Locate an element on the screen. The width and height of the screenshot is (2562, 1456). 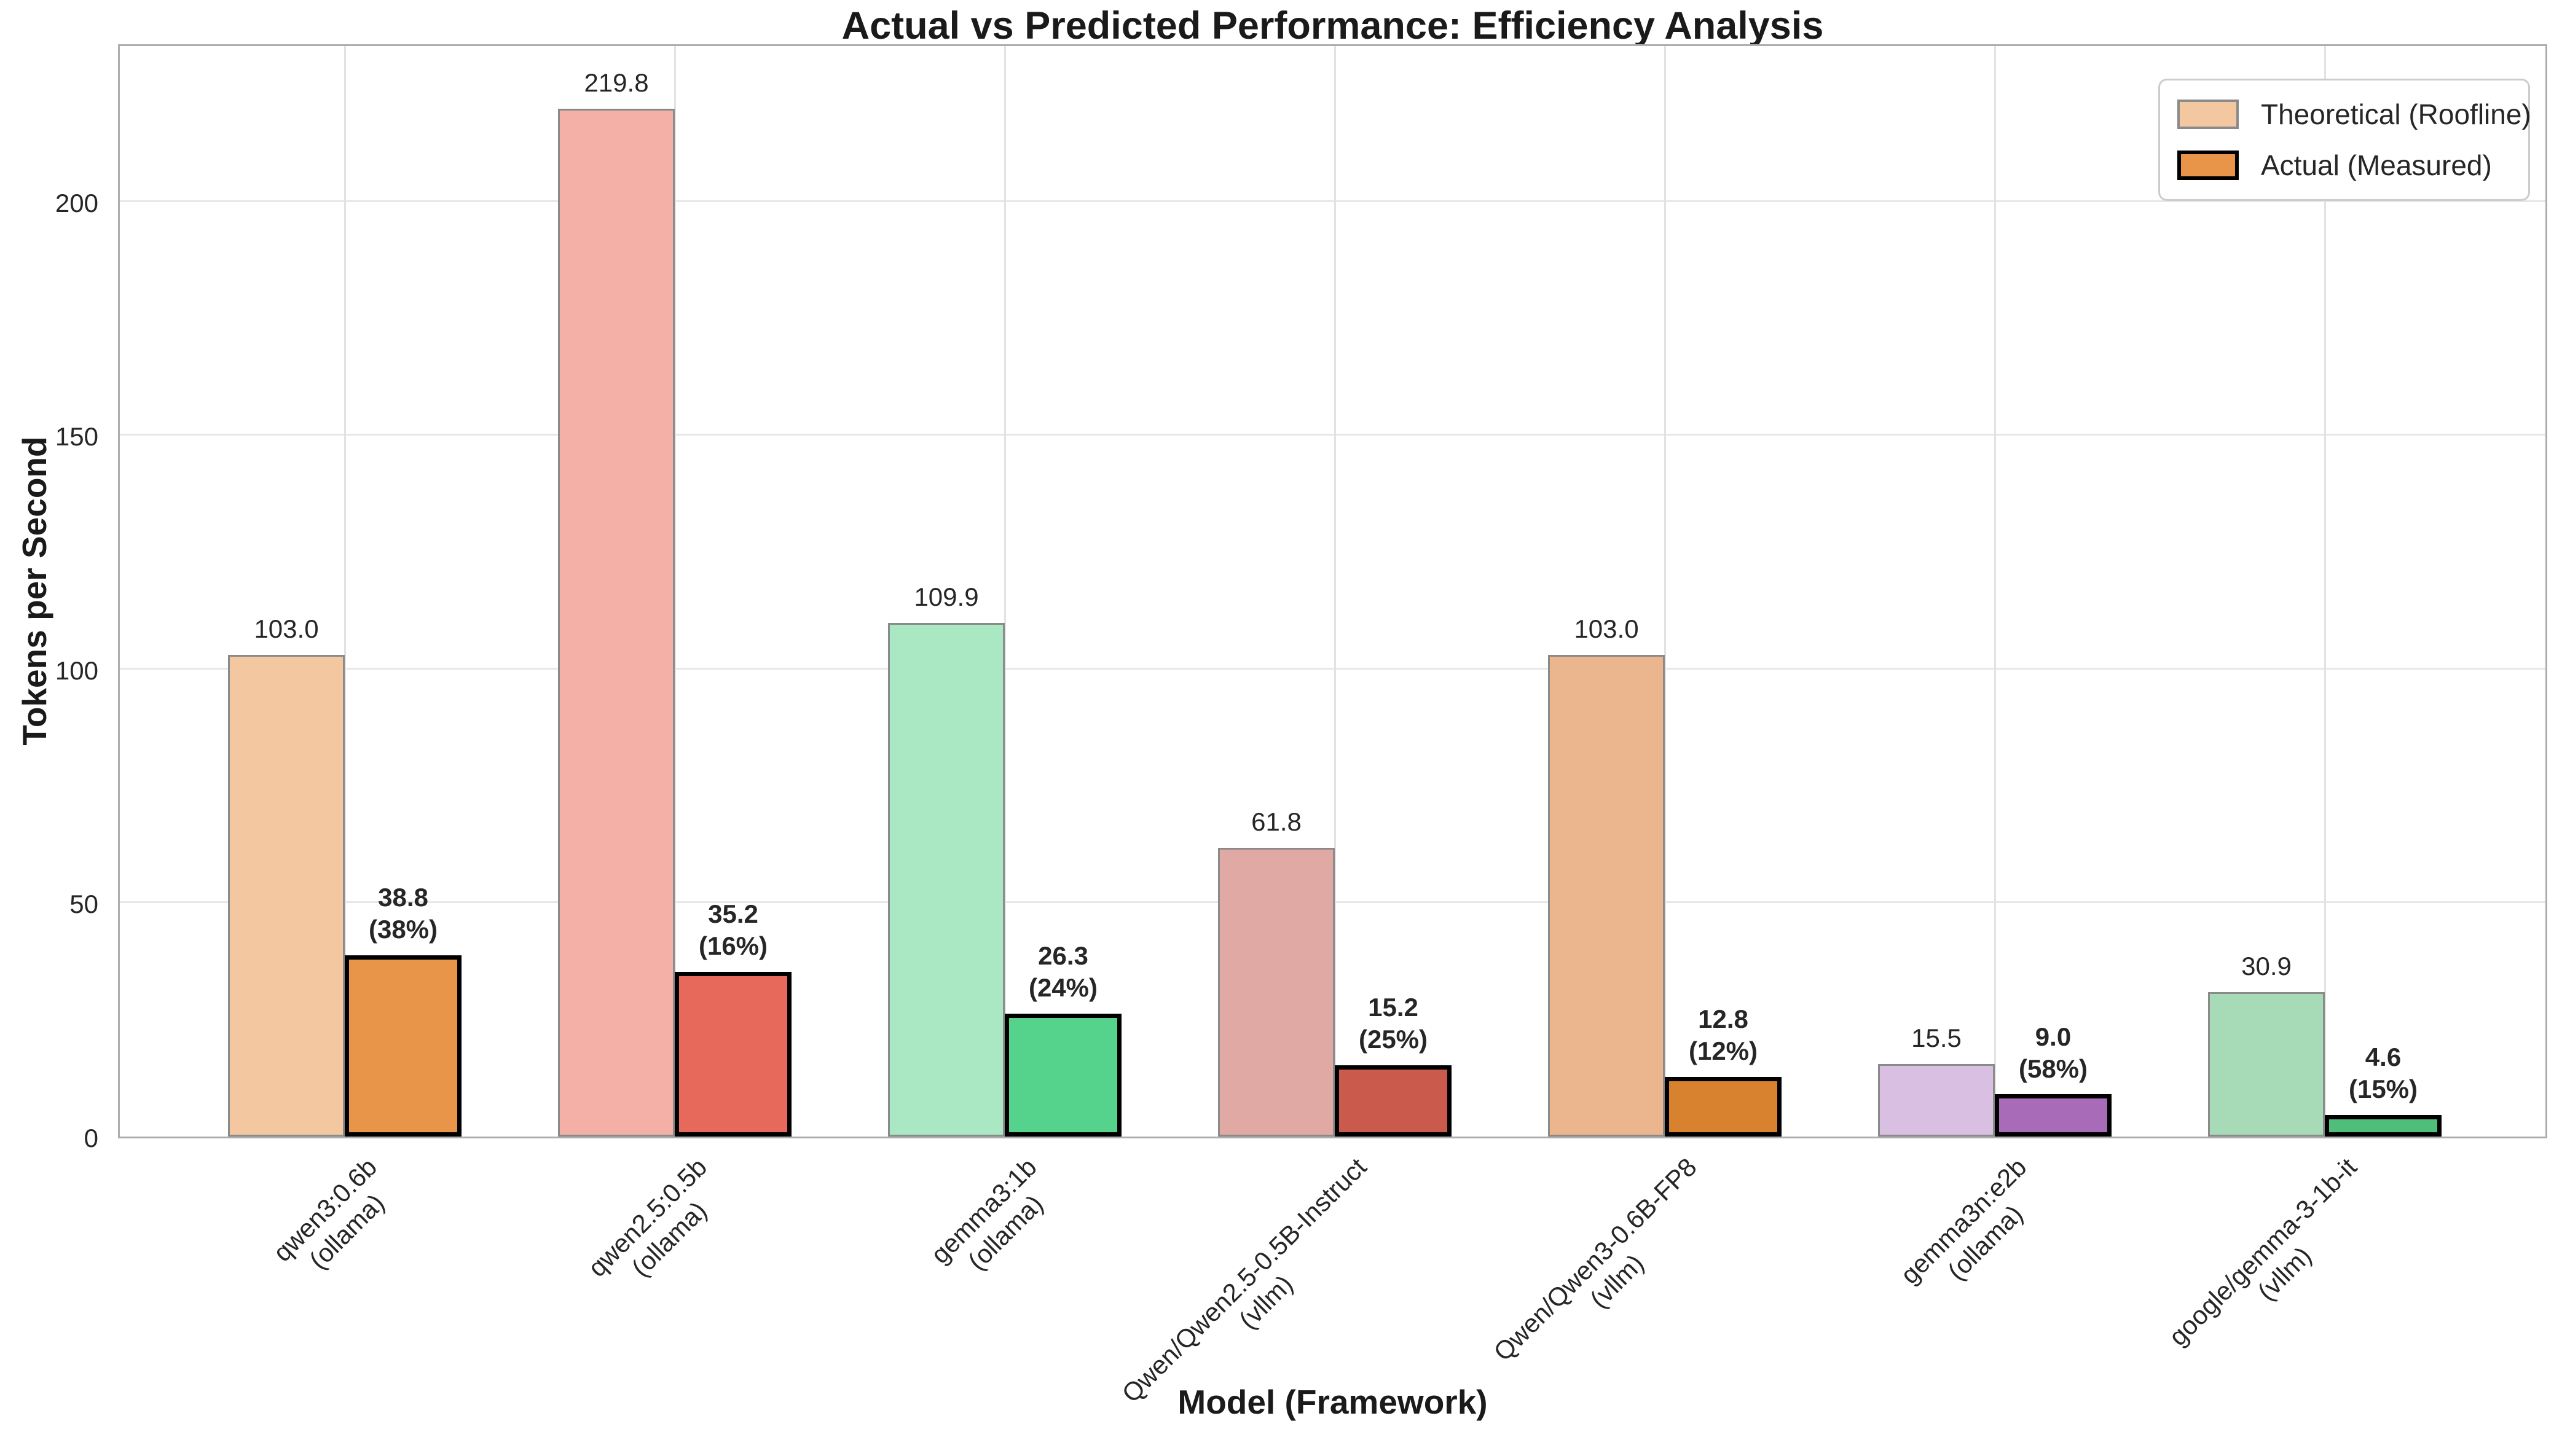
legend-entry-actual: Actual (Measured) is located at coordinates (2352, 165).